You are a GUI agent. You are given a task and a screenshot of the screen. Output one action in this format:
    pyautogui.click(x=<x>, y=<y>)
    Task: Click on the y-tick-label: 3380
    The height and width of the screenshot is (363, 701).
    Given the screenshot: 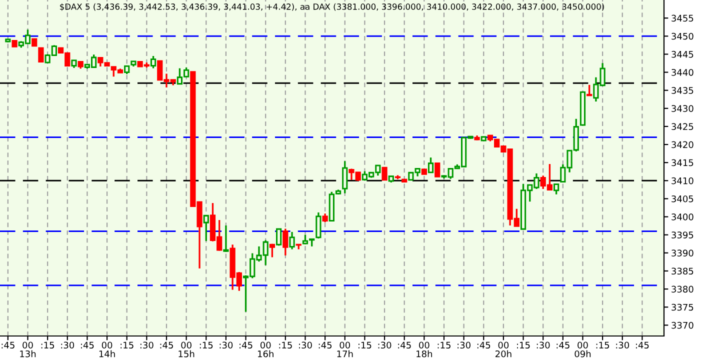 What is the action you would take?
    pyautogui.click(x=683, y=289)
    